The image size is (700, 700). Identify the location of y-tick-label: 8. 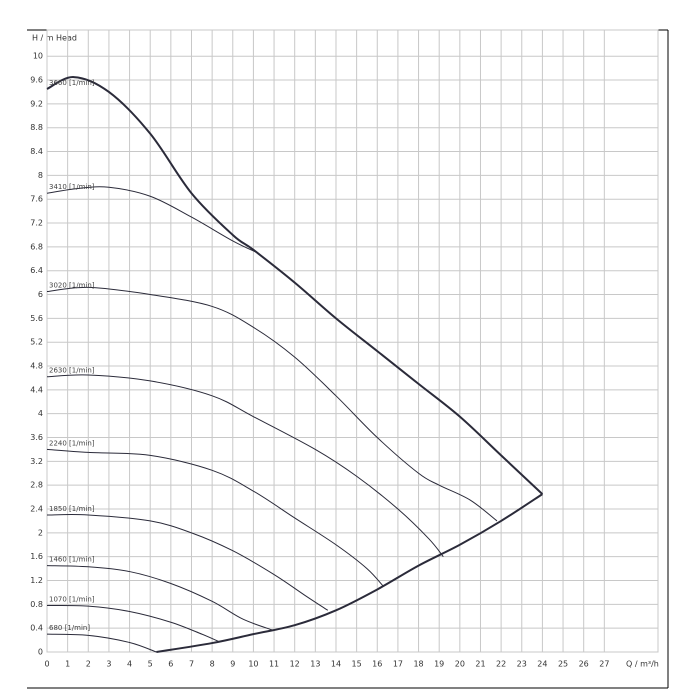
(40, 175).